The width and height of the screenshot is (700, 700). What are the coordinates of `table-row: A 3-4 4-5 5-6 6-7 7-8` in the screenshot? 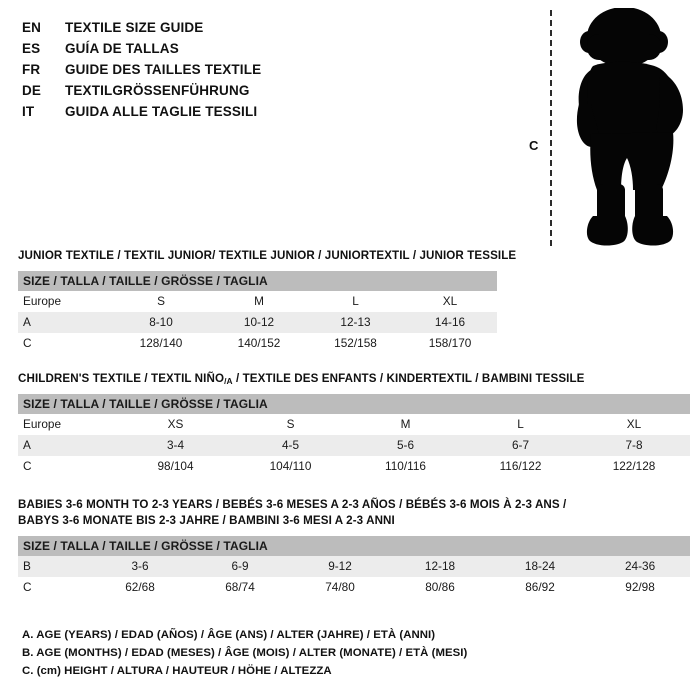 It's located at (354, 445).